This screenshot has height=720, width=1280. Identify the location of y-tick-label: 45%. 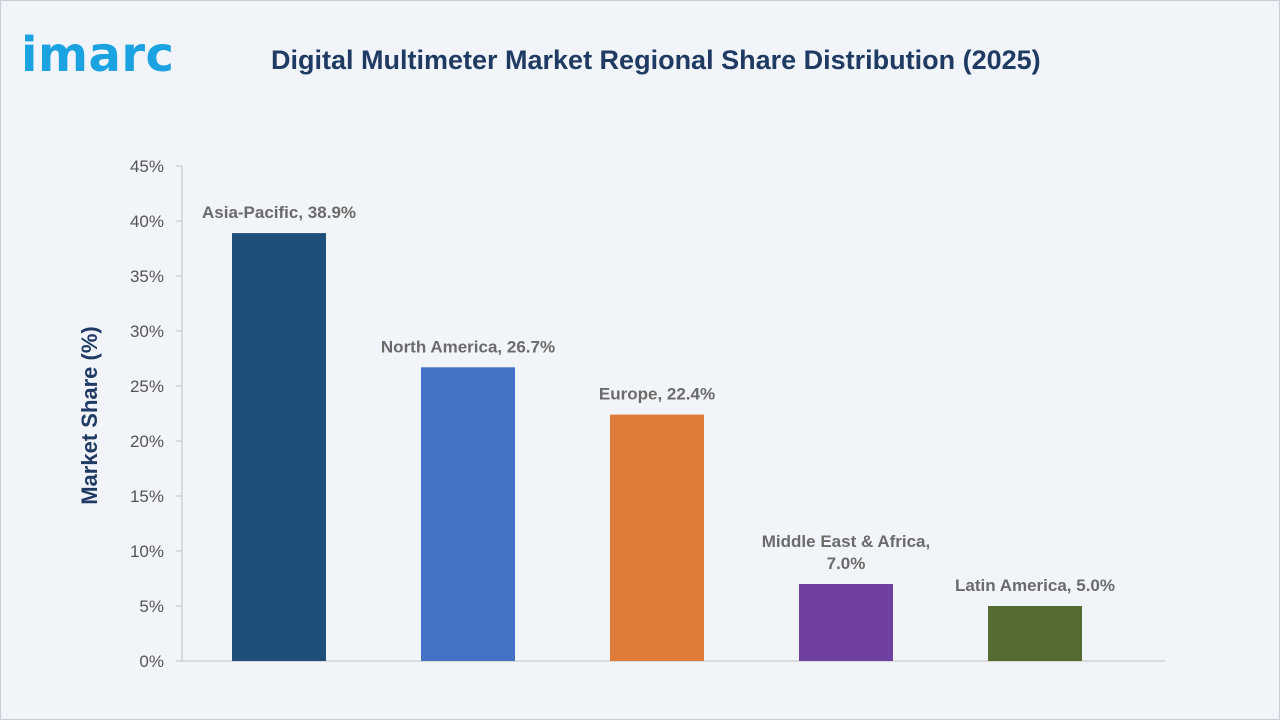
(147, 166).